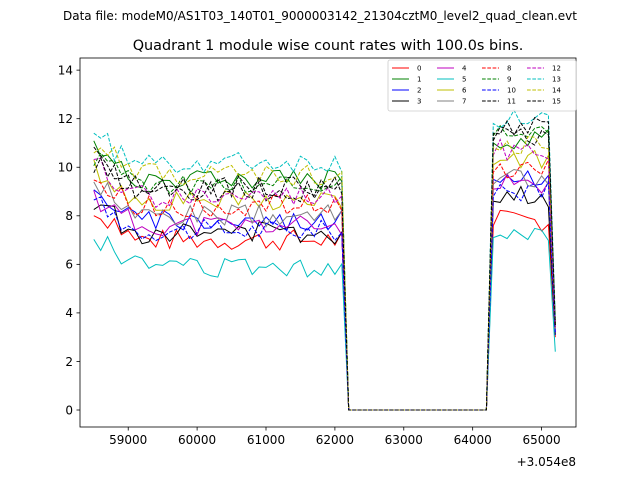 This screenshot has height=484, width=640. What do you see at coordinates (419, 102) in the screenshot?
I see `legend-label-3: 3` at bounding box center [419, 102].